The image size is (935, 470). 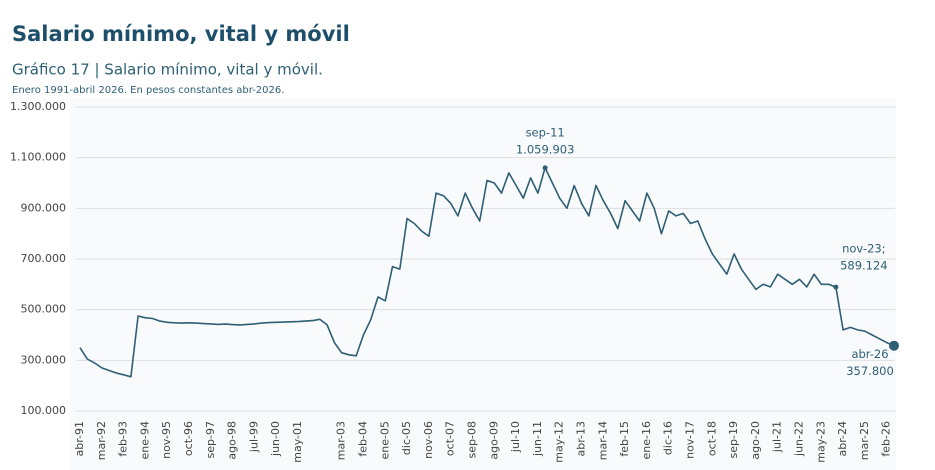 What do you see at coordinates (101, 440) in the screenshot?
I see `x-tick-label: mar-92` at bounding box center [101, 440].